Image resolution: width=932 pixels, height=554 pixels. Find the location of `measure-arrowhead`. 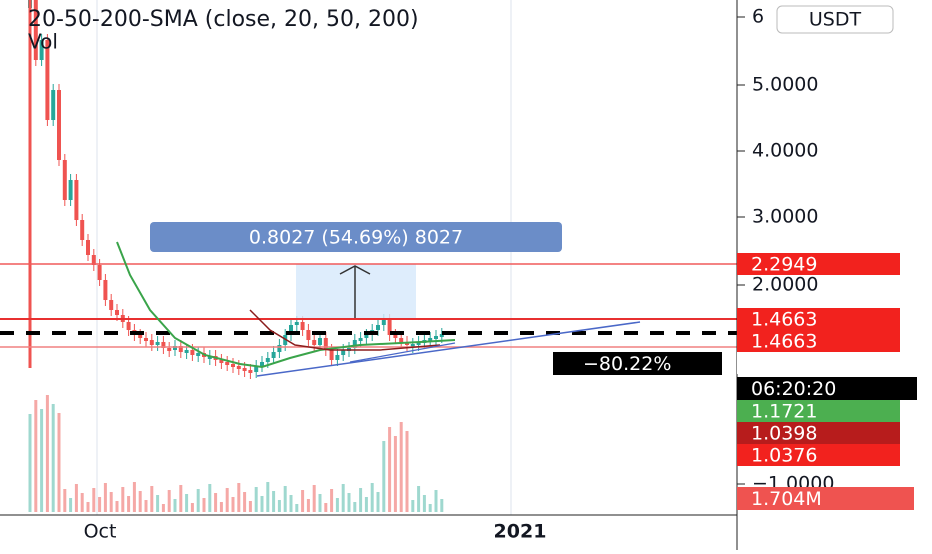

measure-arrowhead is located at coordinates (355, 270).